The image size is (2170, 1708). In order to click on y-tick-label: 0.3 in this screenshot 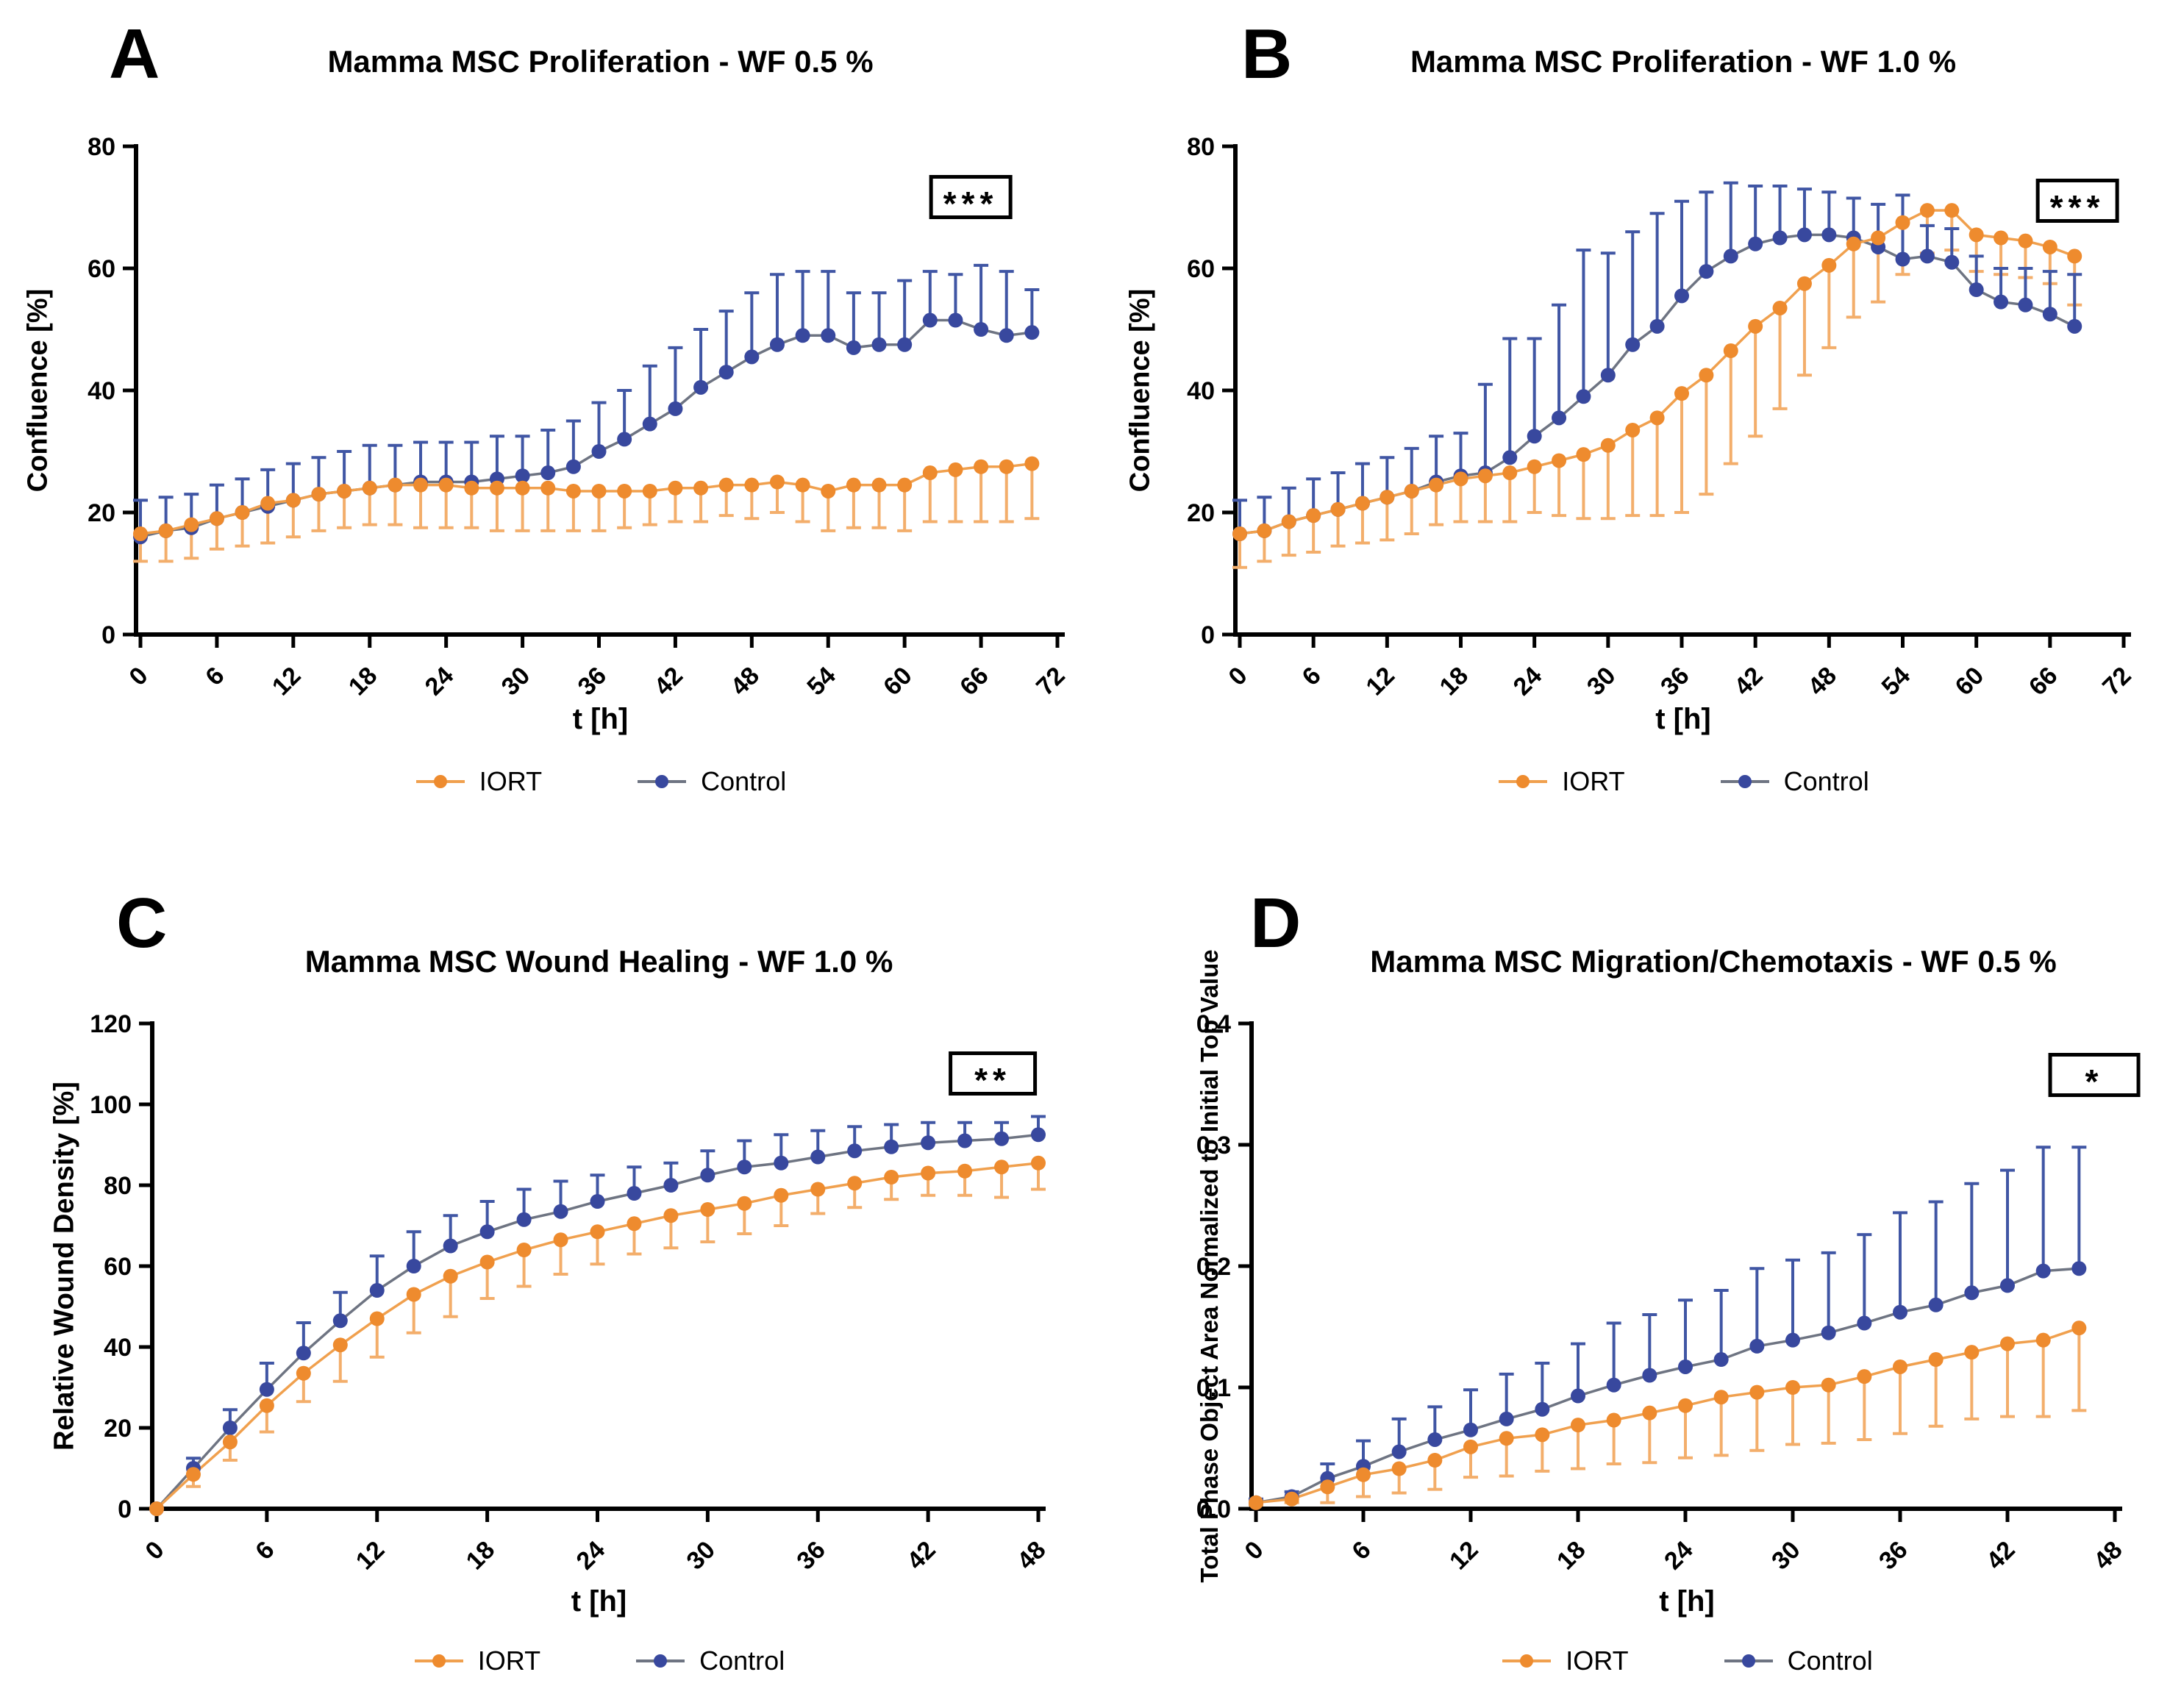, I will do `click(1213, 1145)`.